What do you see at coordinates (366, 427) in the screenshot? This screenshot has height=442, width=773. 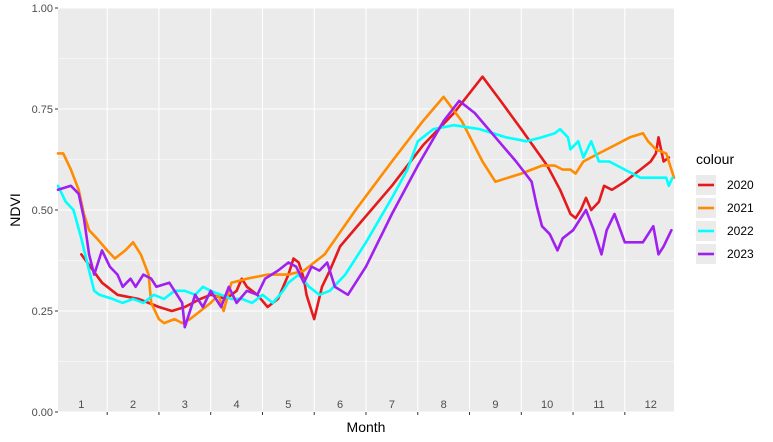 I see `x-axis-title: Month` at bounding box center [366, 427].